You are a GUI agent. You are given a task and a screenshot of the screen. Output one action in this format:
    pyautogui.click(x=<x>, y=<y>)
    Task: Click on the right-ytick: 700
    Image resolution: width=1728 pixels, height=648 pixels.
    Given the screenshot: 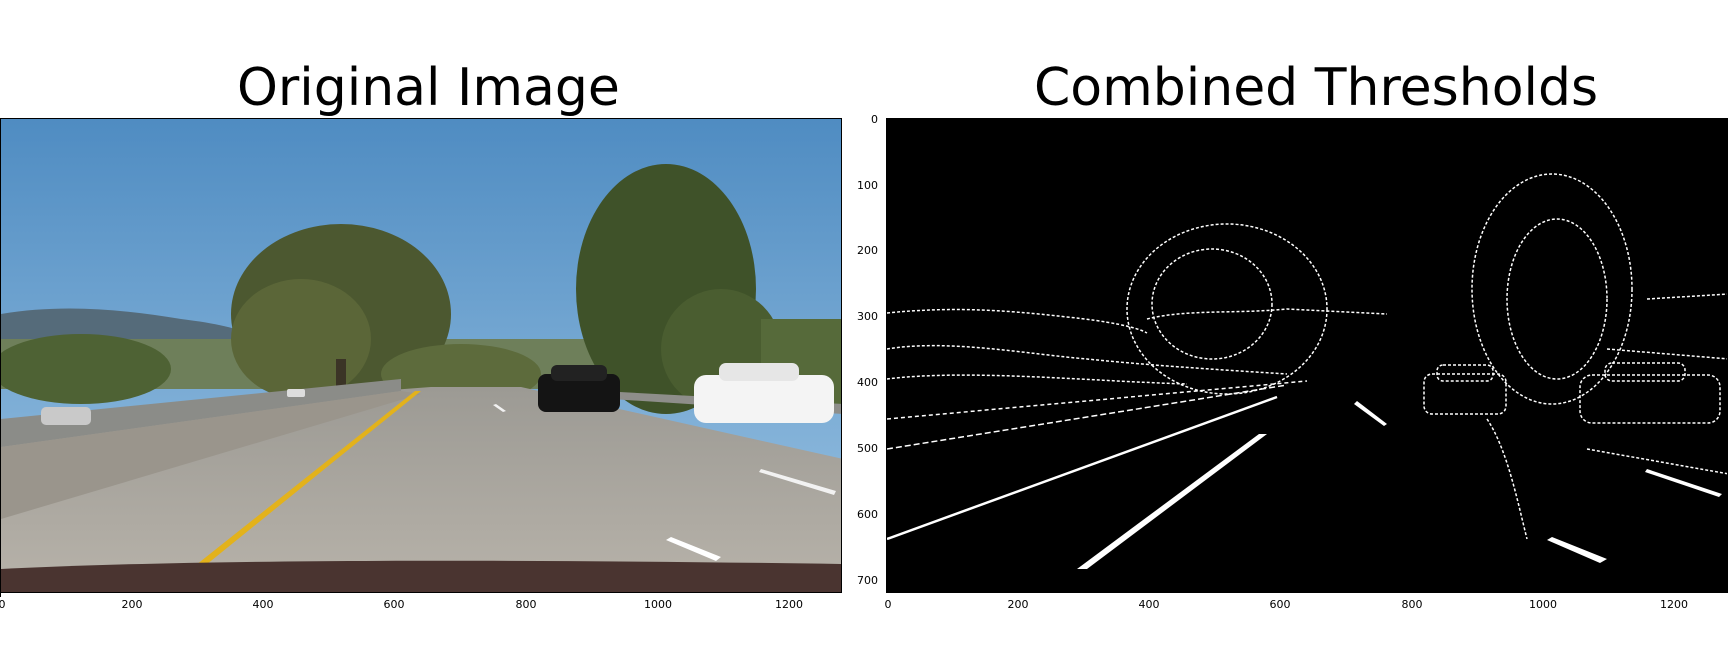 What is the action you would take?
    pyautogui.click(x=867, y=580)
    